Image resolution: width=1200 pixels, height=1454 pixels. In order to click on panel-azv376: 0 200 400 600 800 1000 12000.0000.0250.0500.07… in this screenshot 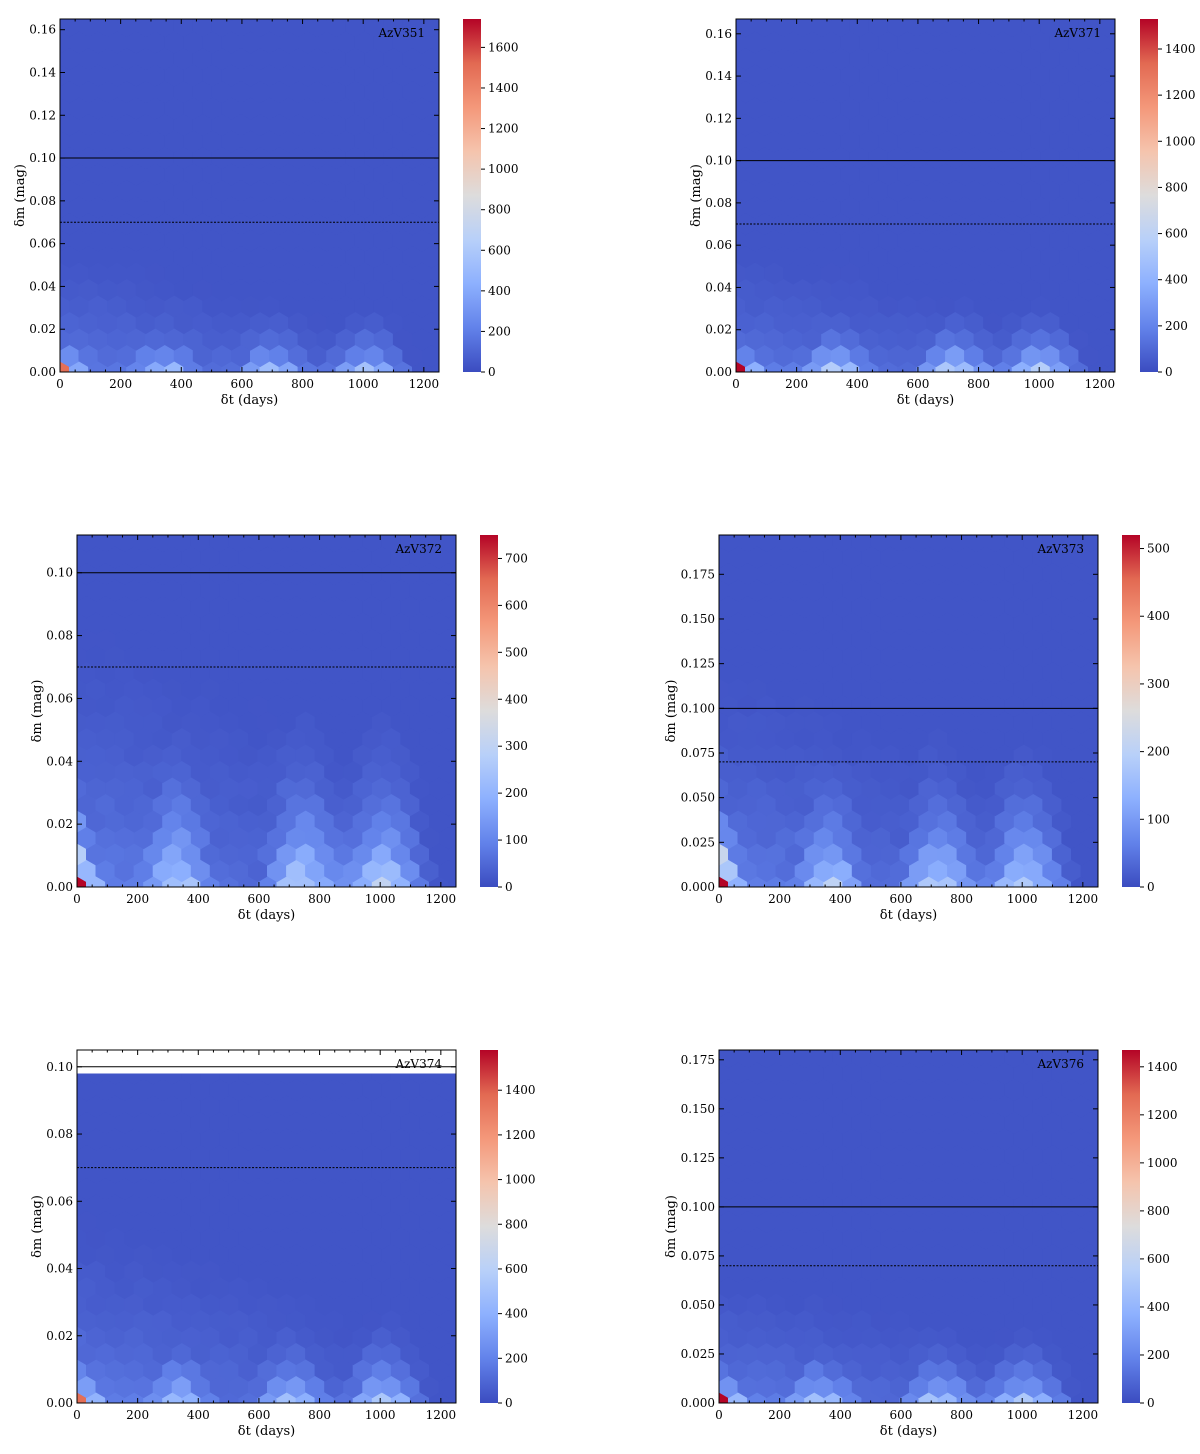, I will do `click(921, 1244)`.